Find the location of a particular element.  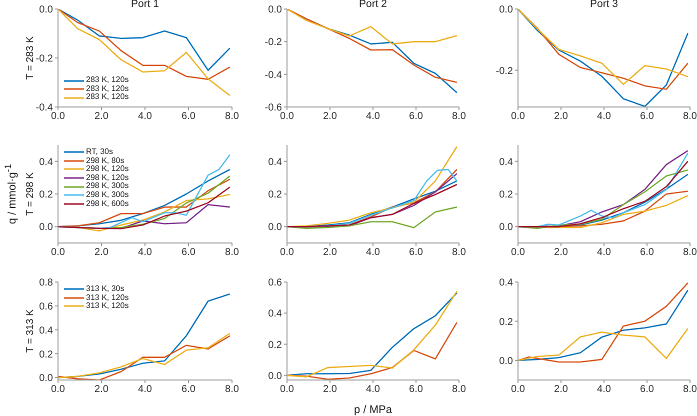

y-tick-label: -0.6 is located at coordinates (273, 108).